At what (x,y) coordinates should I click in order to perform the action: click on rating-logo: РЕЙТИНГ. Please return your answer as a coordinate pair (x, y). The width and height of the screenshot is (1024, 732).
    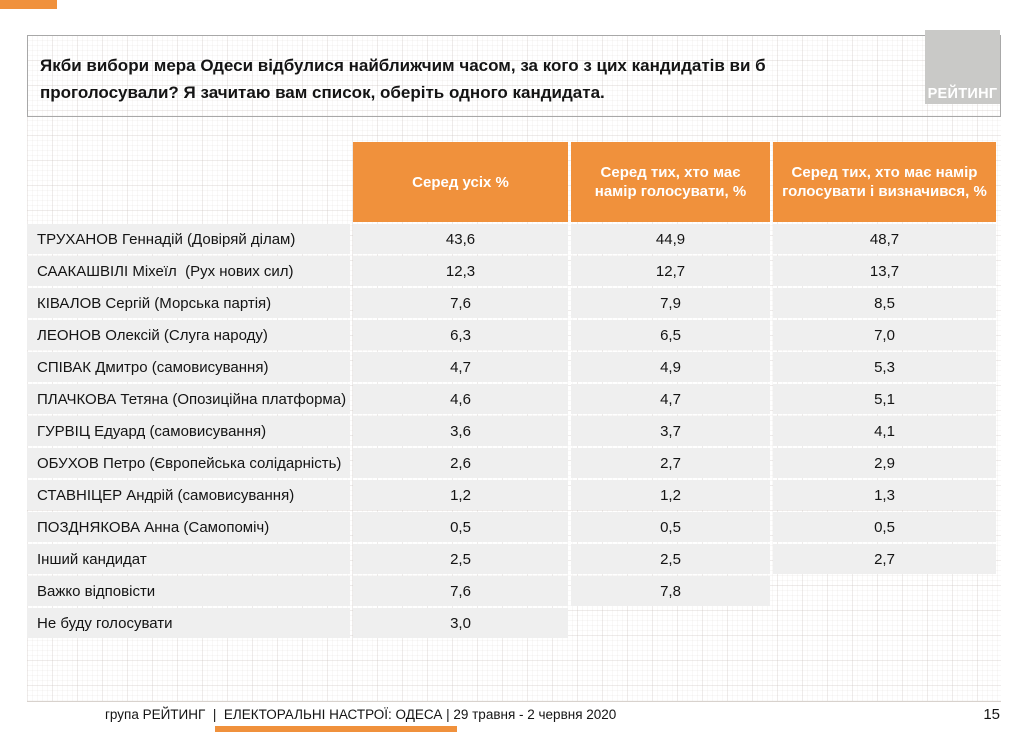
    Looking at the image, I should click on (962, 67).